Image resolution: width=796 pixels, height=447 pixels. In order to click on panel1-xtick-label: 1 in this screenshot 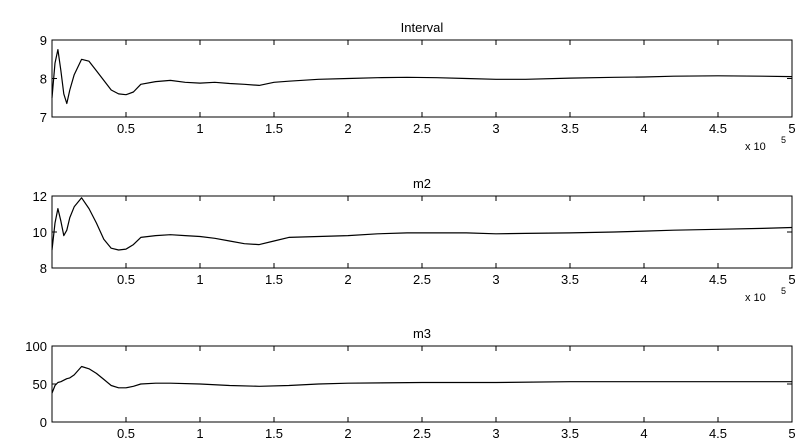, I will do `click(199, 128)`.